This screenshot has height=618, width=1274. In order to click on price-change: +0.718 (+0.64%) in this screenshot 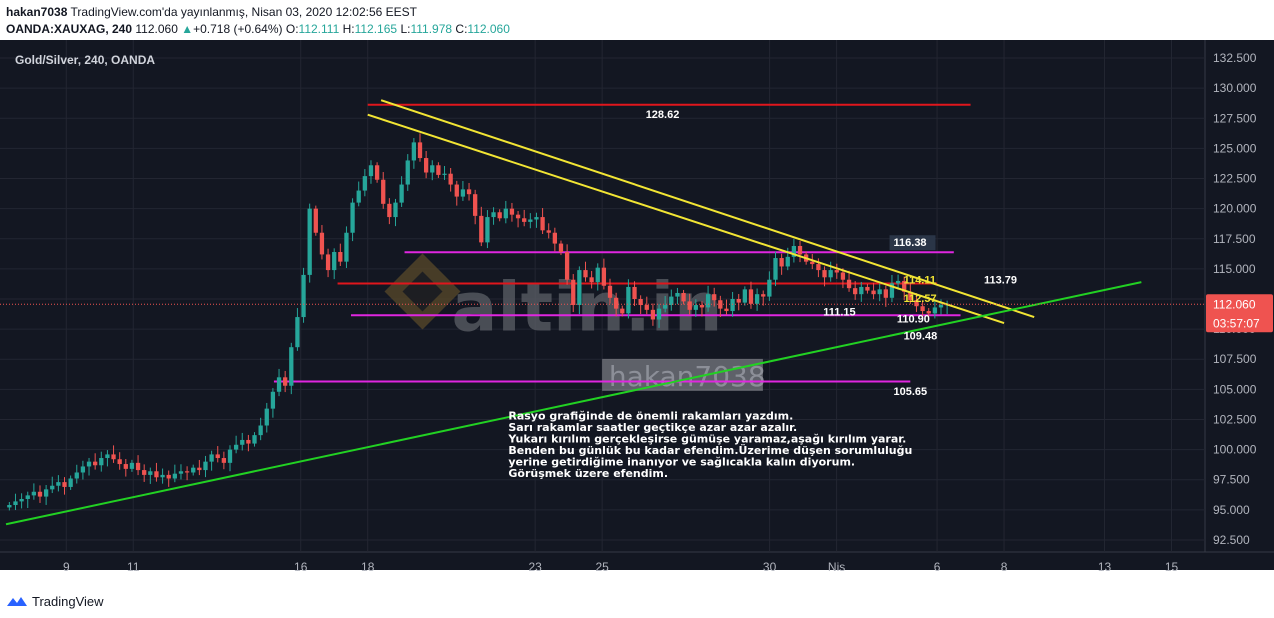, I will do `click(238, 29)`.